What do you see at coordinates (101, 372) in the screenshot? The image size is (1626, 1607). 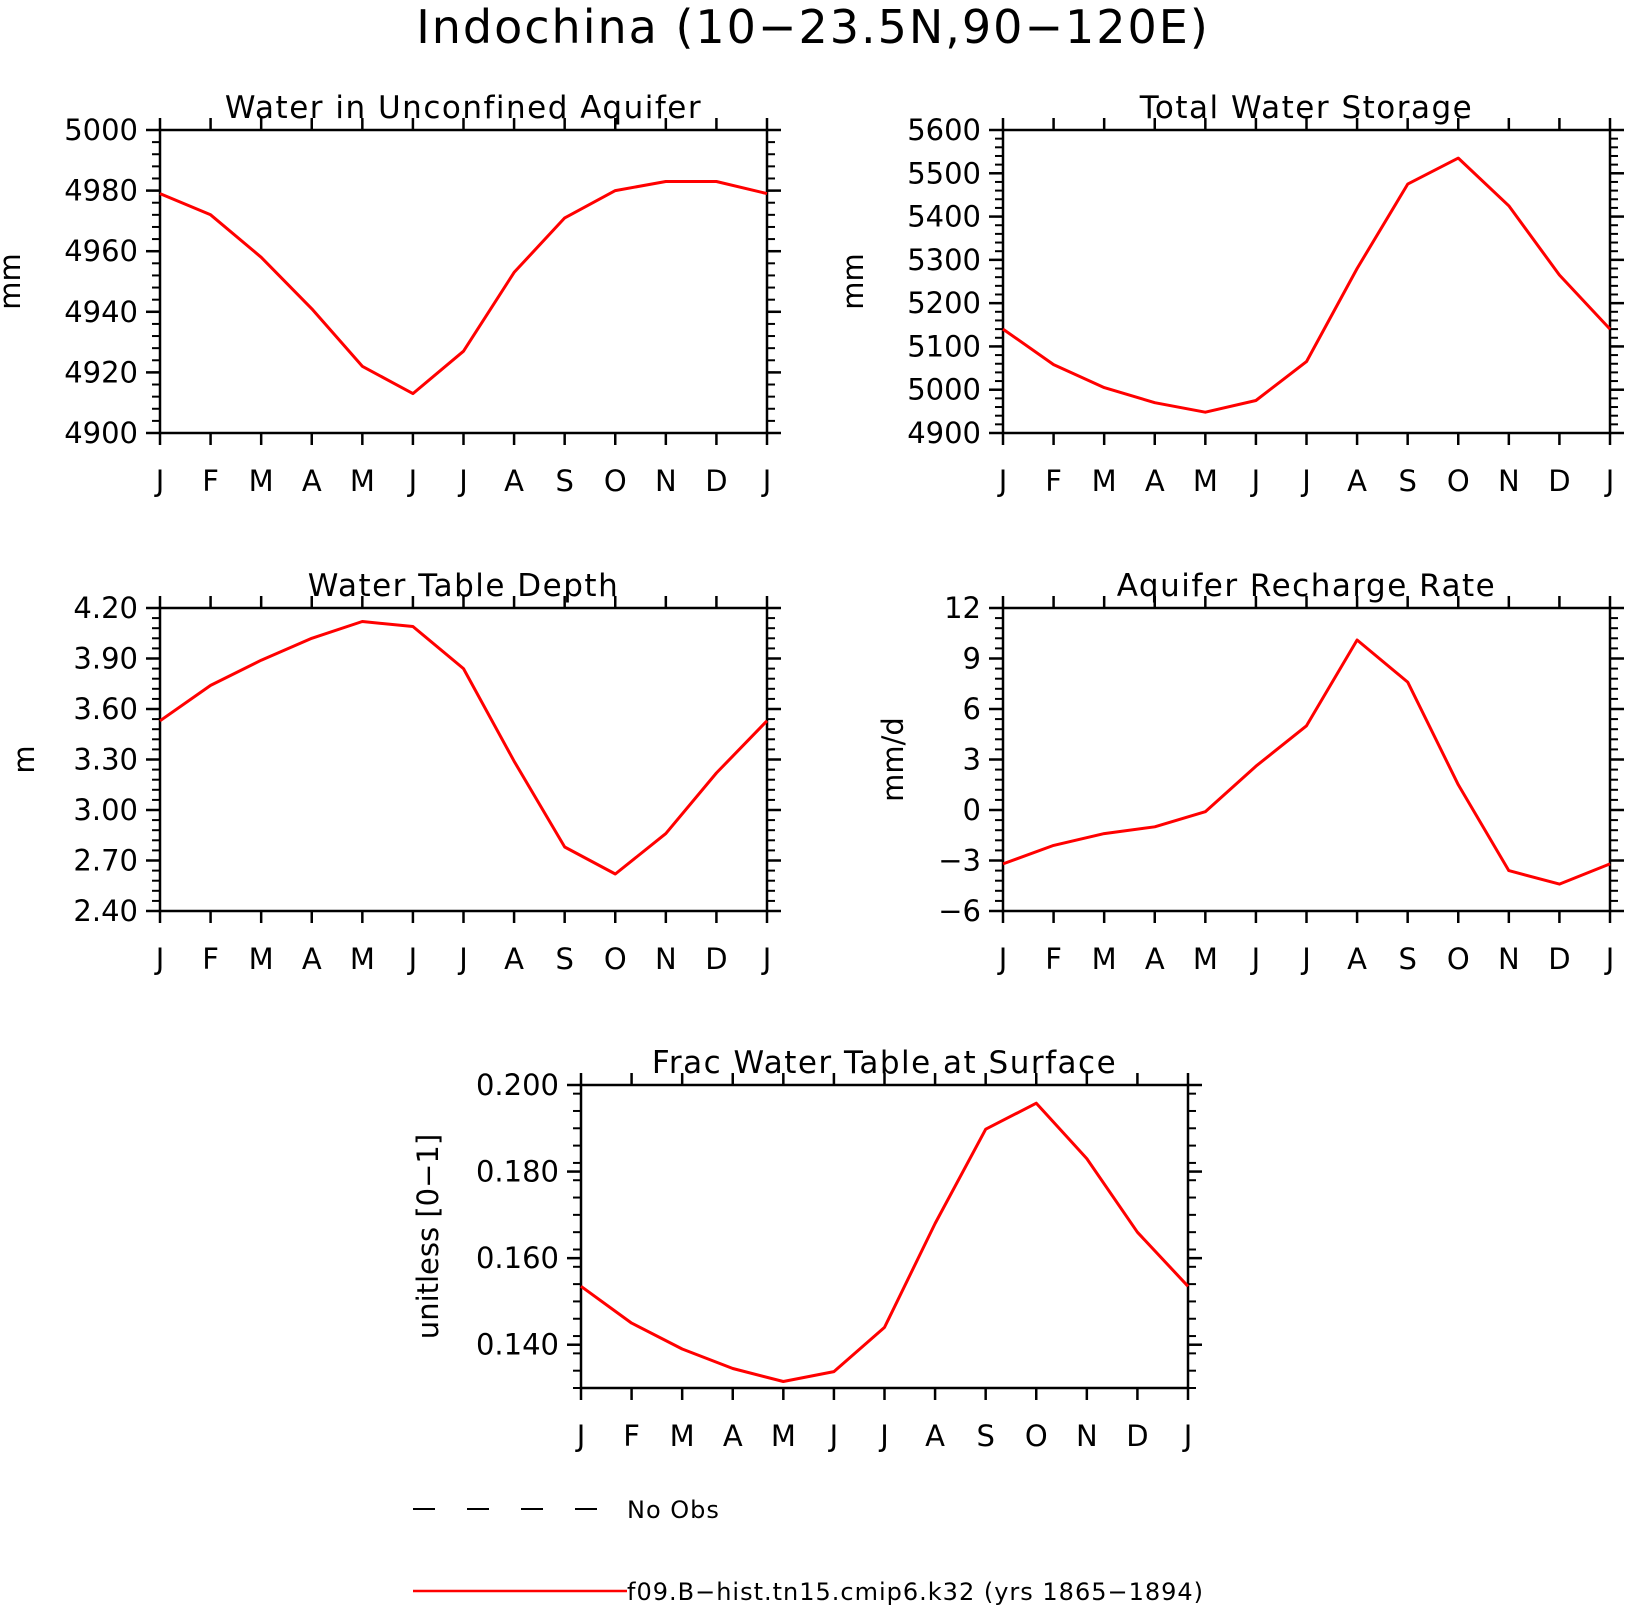 I see `y-tick-label: 4920` at bounding box center [101, 372].